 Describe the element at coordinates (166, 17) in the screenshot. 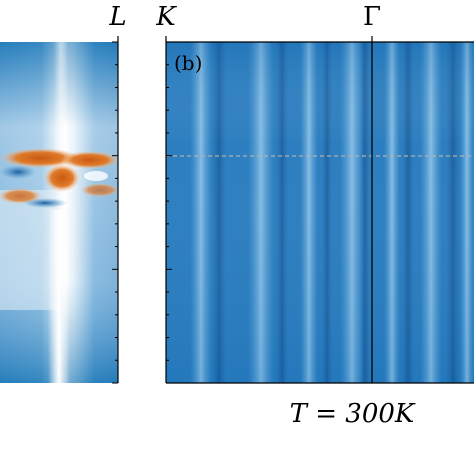

I see `tick-label-K: K` at that location.